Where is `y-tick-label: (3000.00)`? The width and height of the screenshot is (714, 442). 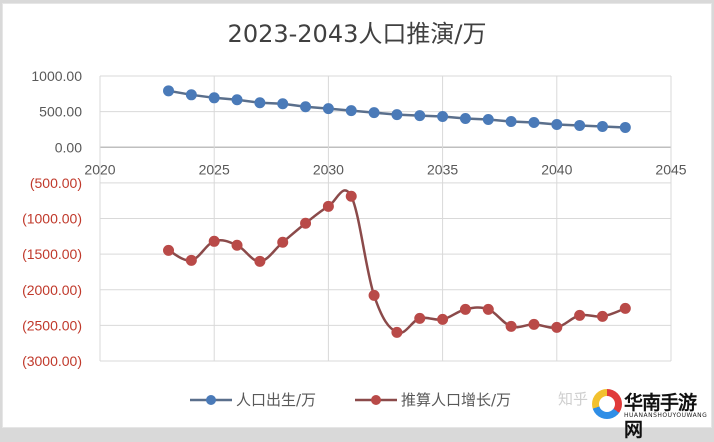
y-tick-label: (3000.00) is located at coordinates (52, 361).